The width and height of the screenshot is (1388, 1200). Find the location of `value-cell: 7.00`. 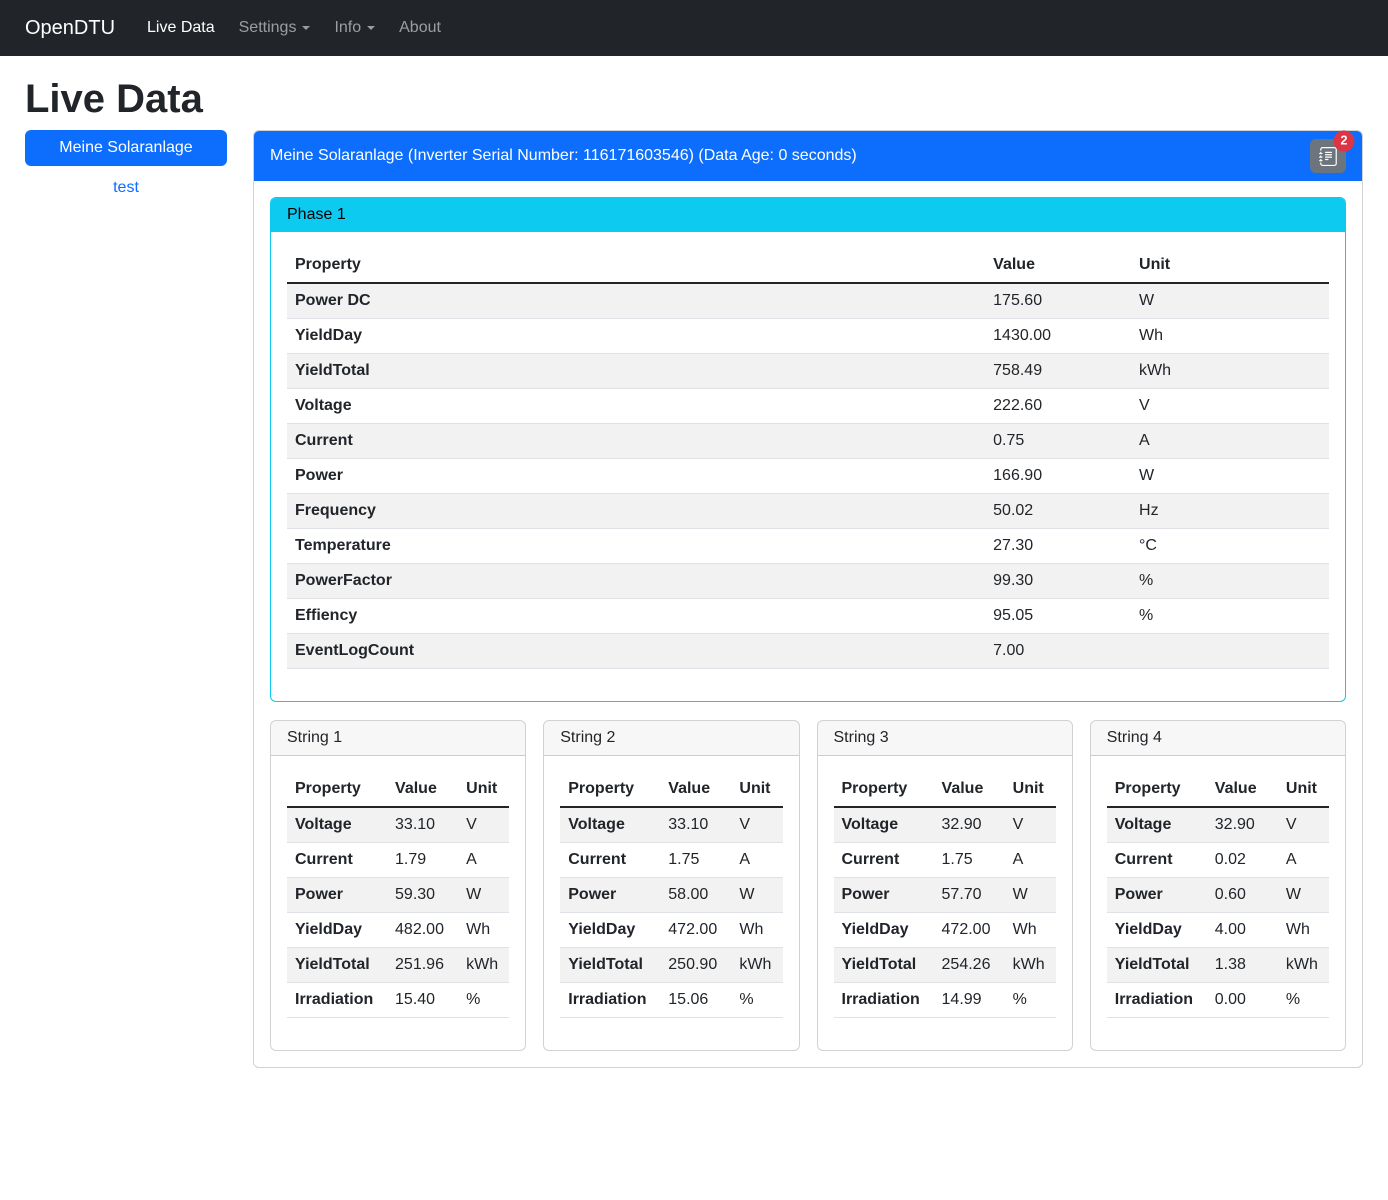

value-cell: 7.00 is located at coordinates (1009, 650).